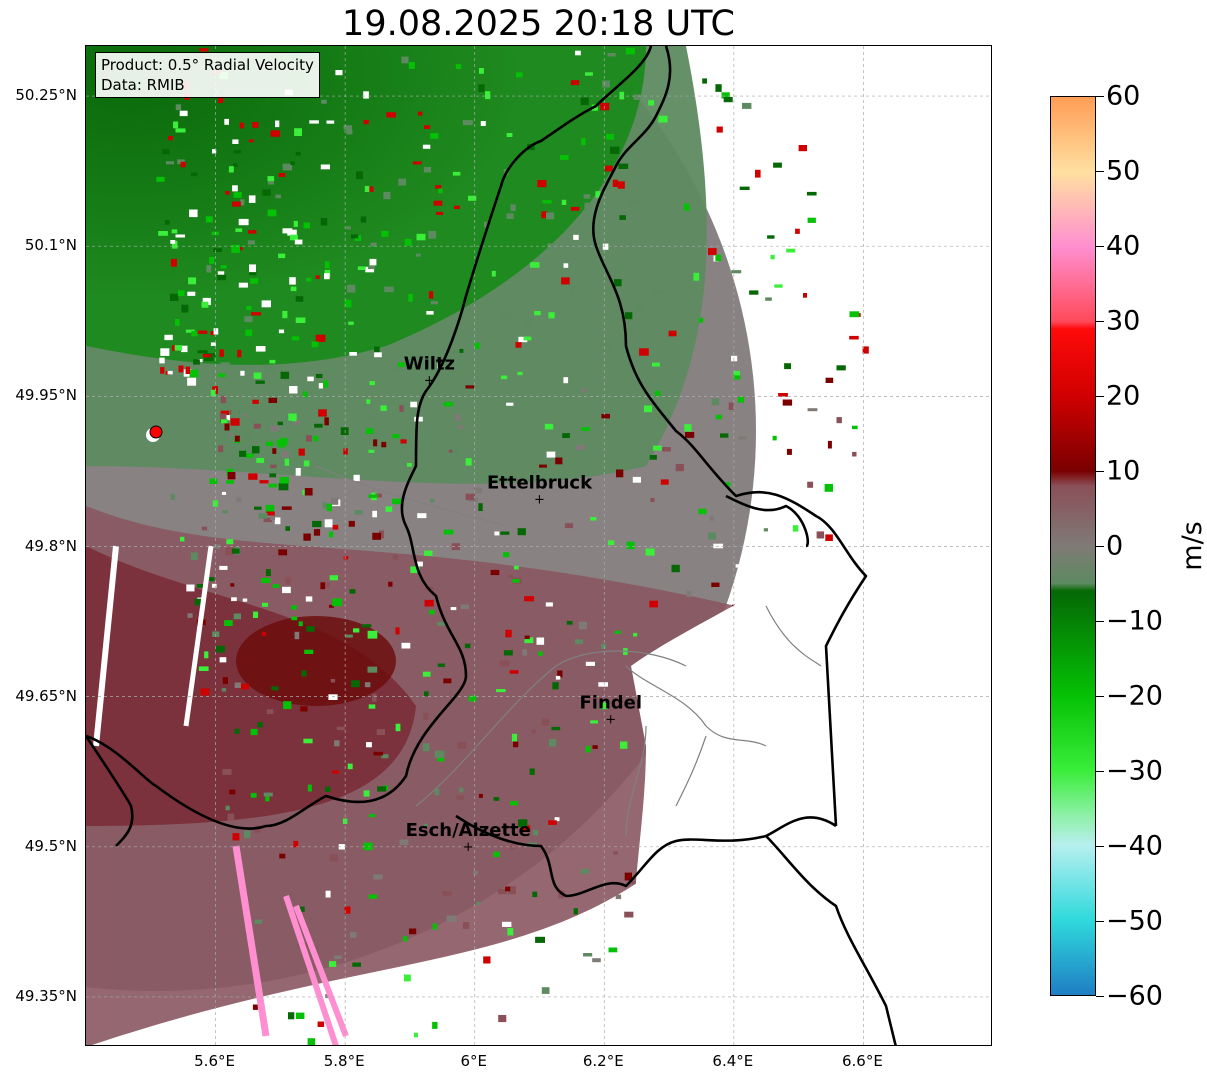 The image size is (1207, 1081). What do you see at coordinates (610, 703) in the screenshot?
I see `city-label: Findel` at bounding box center [610, 703].